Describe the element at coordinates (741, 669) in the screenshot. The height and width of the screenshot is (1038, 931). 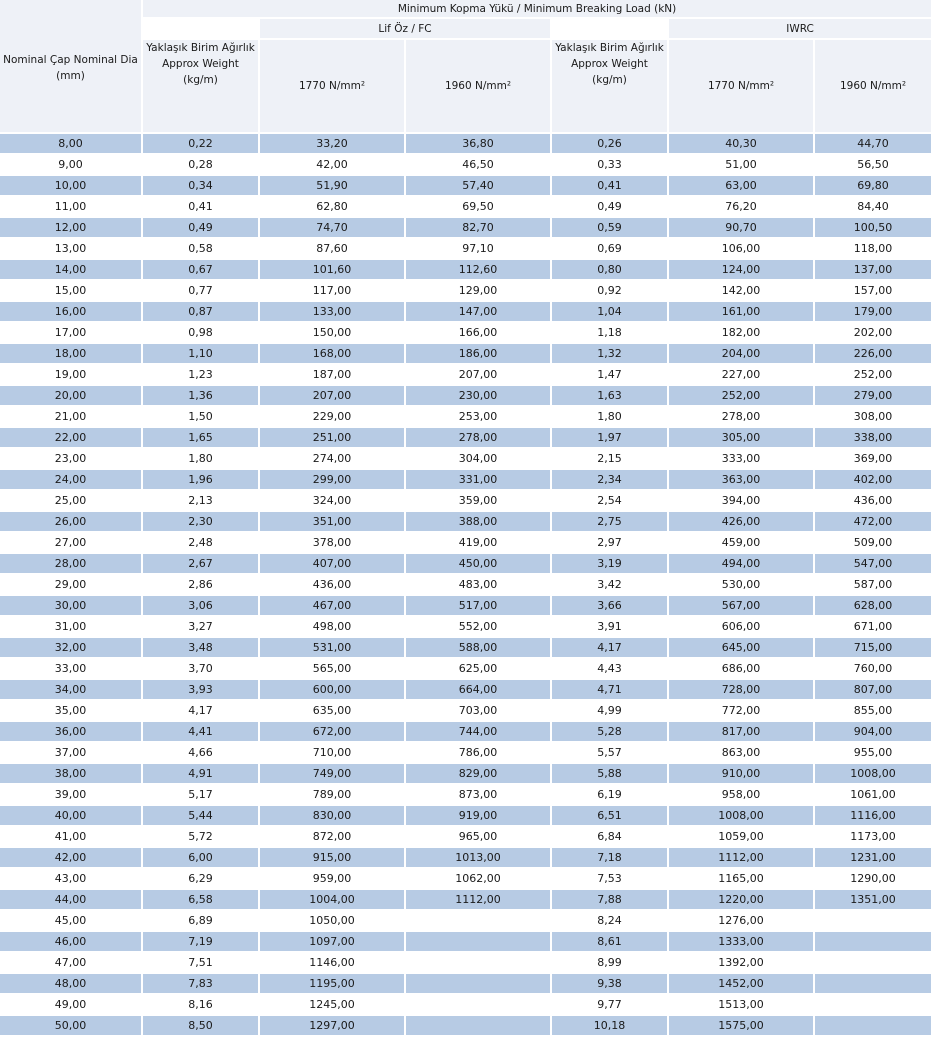
I see `iwrc-1770-cell: 686,00` at that location.